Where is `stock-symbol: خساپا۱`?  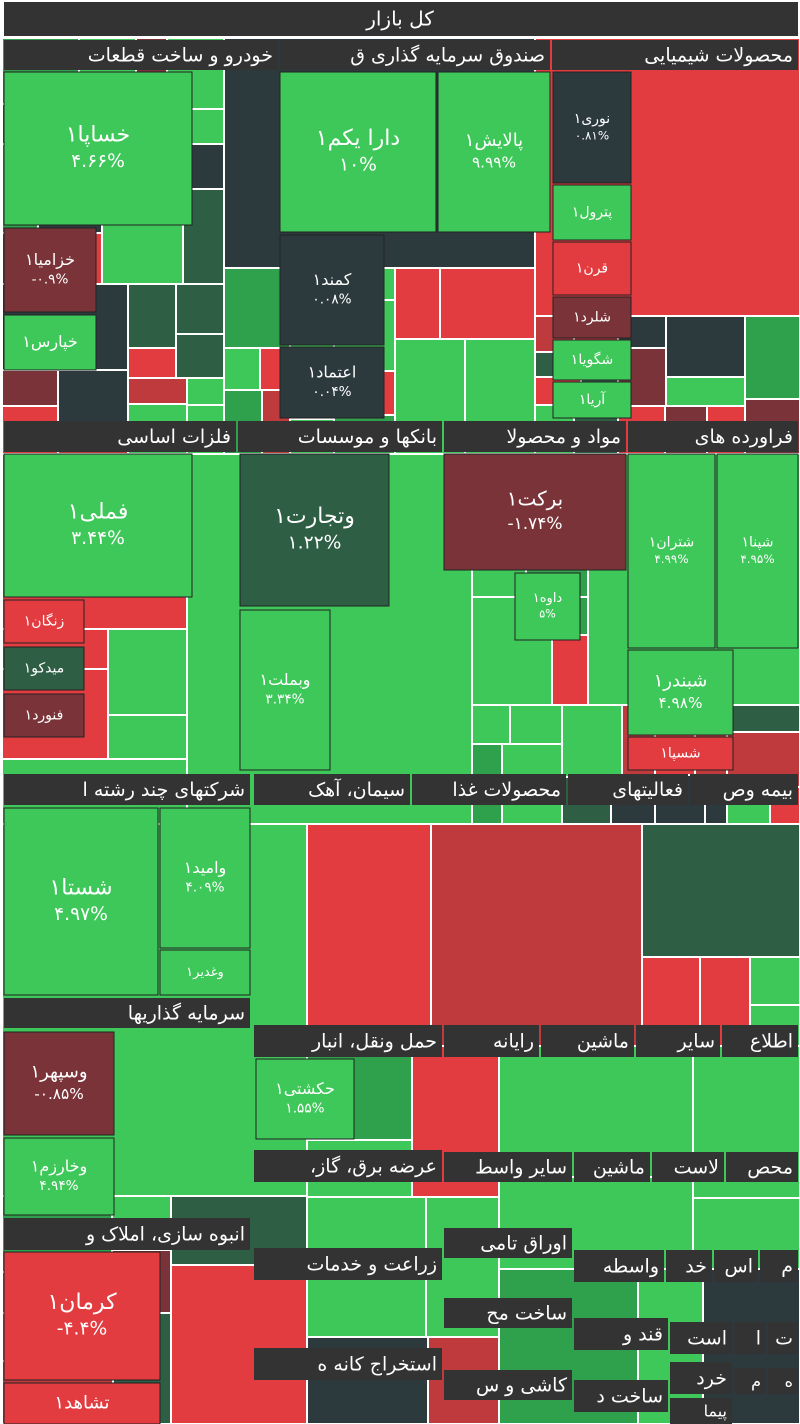
stock-symbol: خساپا۱ is located at coordinates (98, 134).